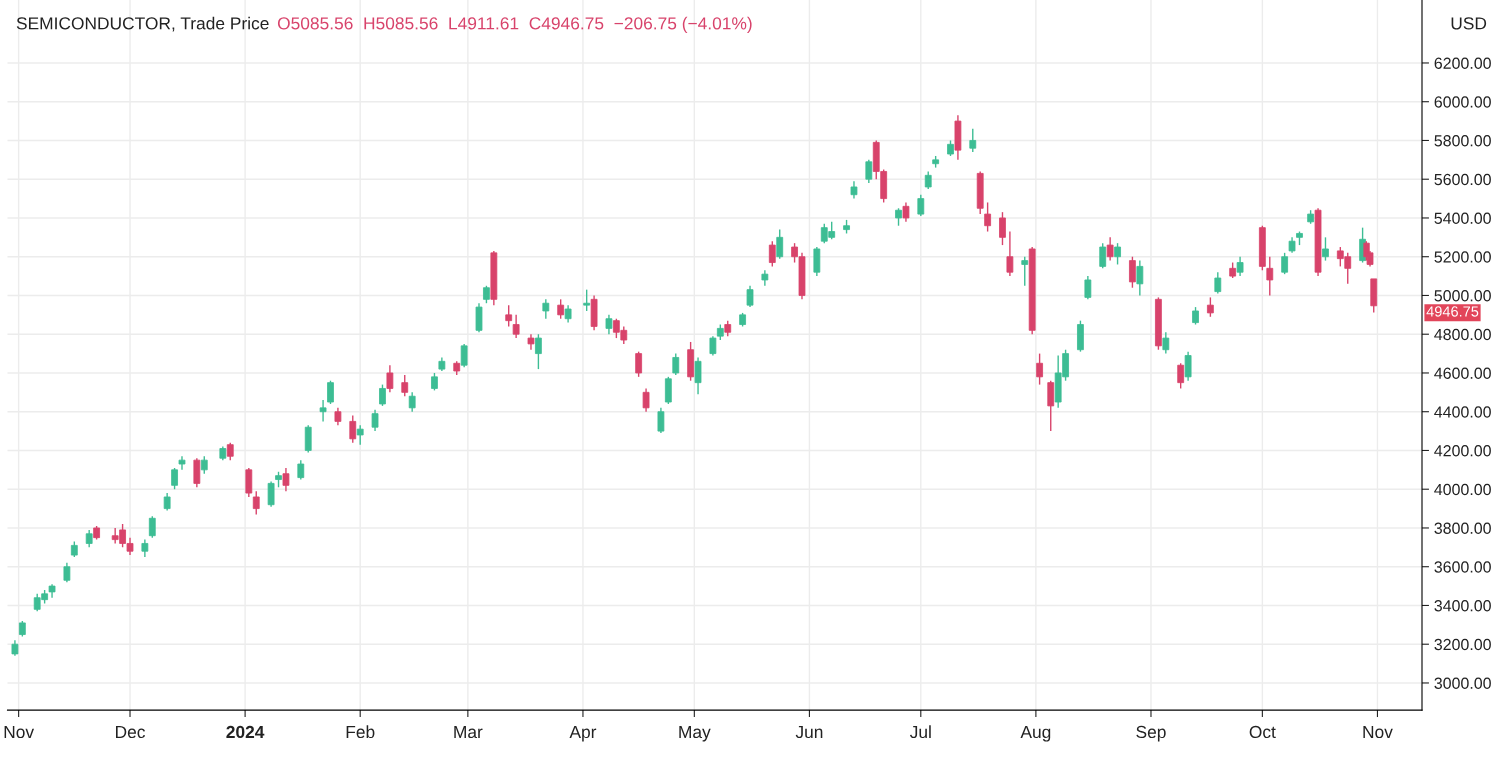 Image resolution: width=1500 pixels, height=771 pixels. What do you see at coordinates (1462, 451) in the screenshot?
I see `y-tick-label: 4200.00` at bounding box center [1462, 451].